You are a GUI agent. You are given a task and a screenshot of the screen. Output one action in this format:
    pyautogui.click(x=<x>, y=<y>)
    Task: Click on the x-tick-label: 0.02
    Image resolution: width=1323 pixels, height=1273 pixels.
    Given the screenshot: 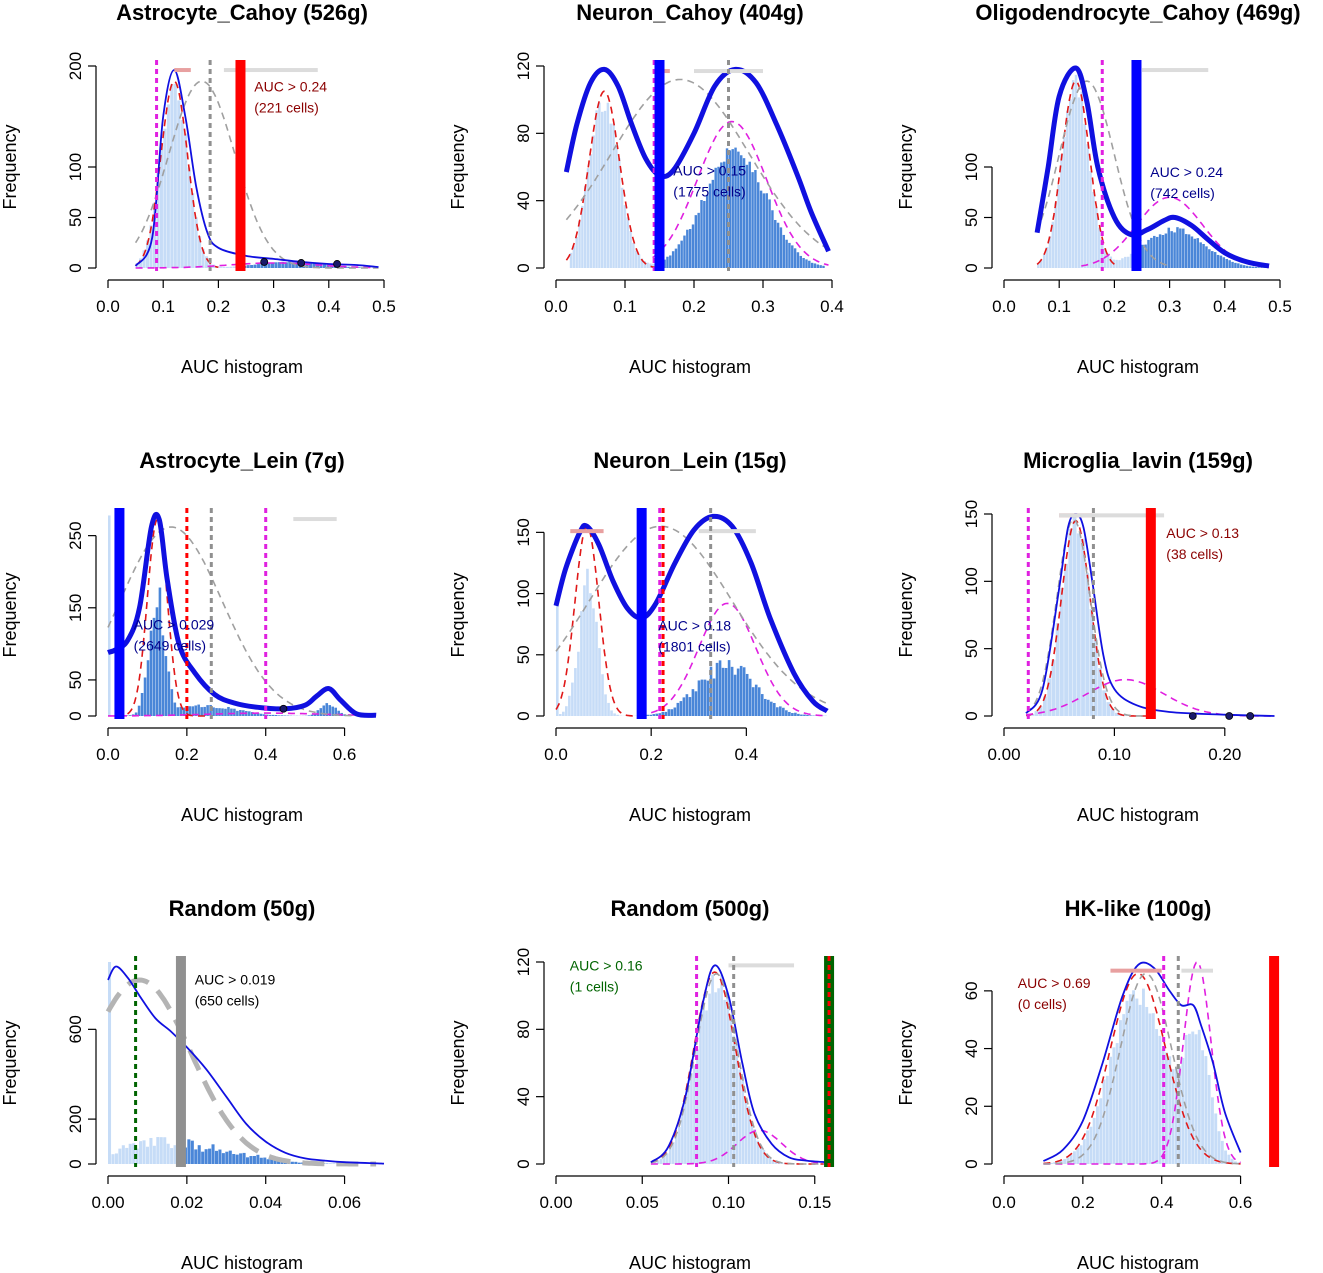 What is the action you would take?
    pyautogui.click(x=186, y=1202)
    